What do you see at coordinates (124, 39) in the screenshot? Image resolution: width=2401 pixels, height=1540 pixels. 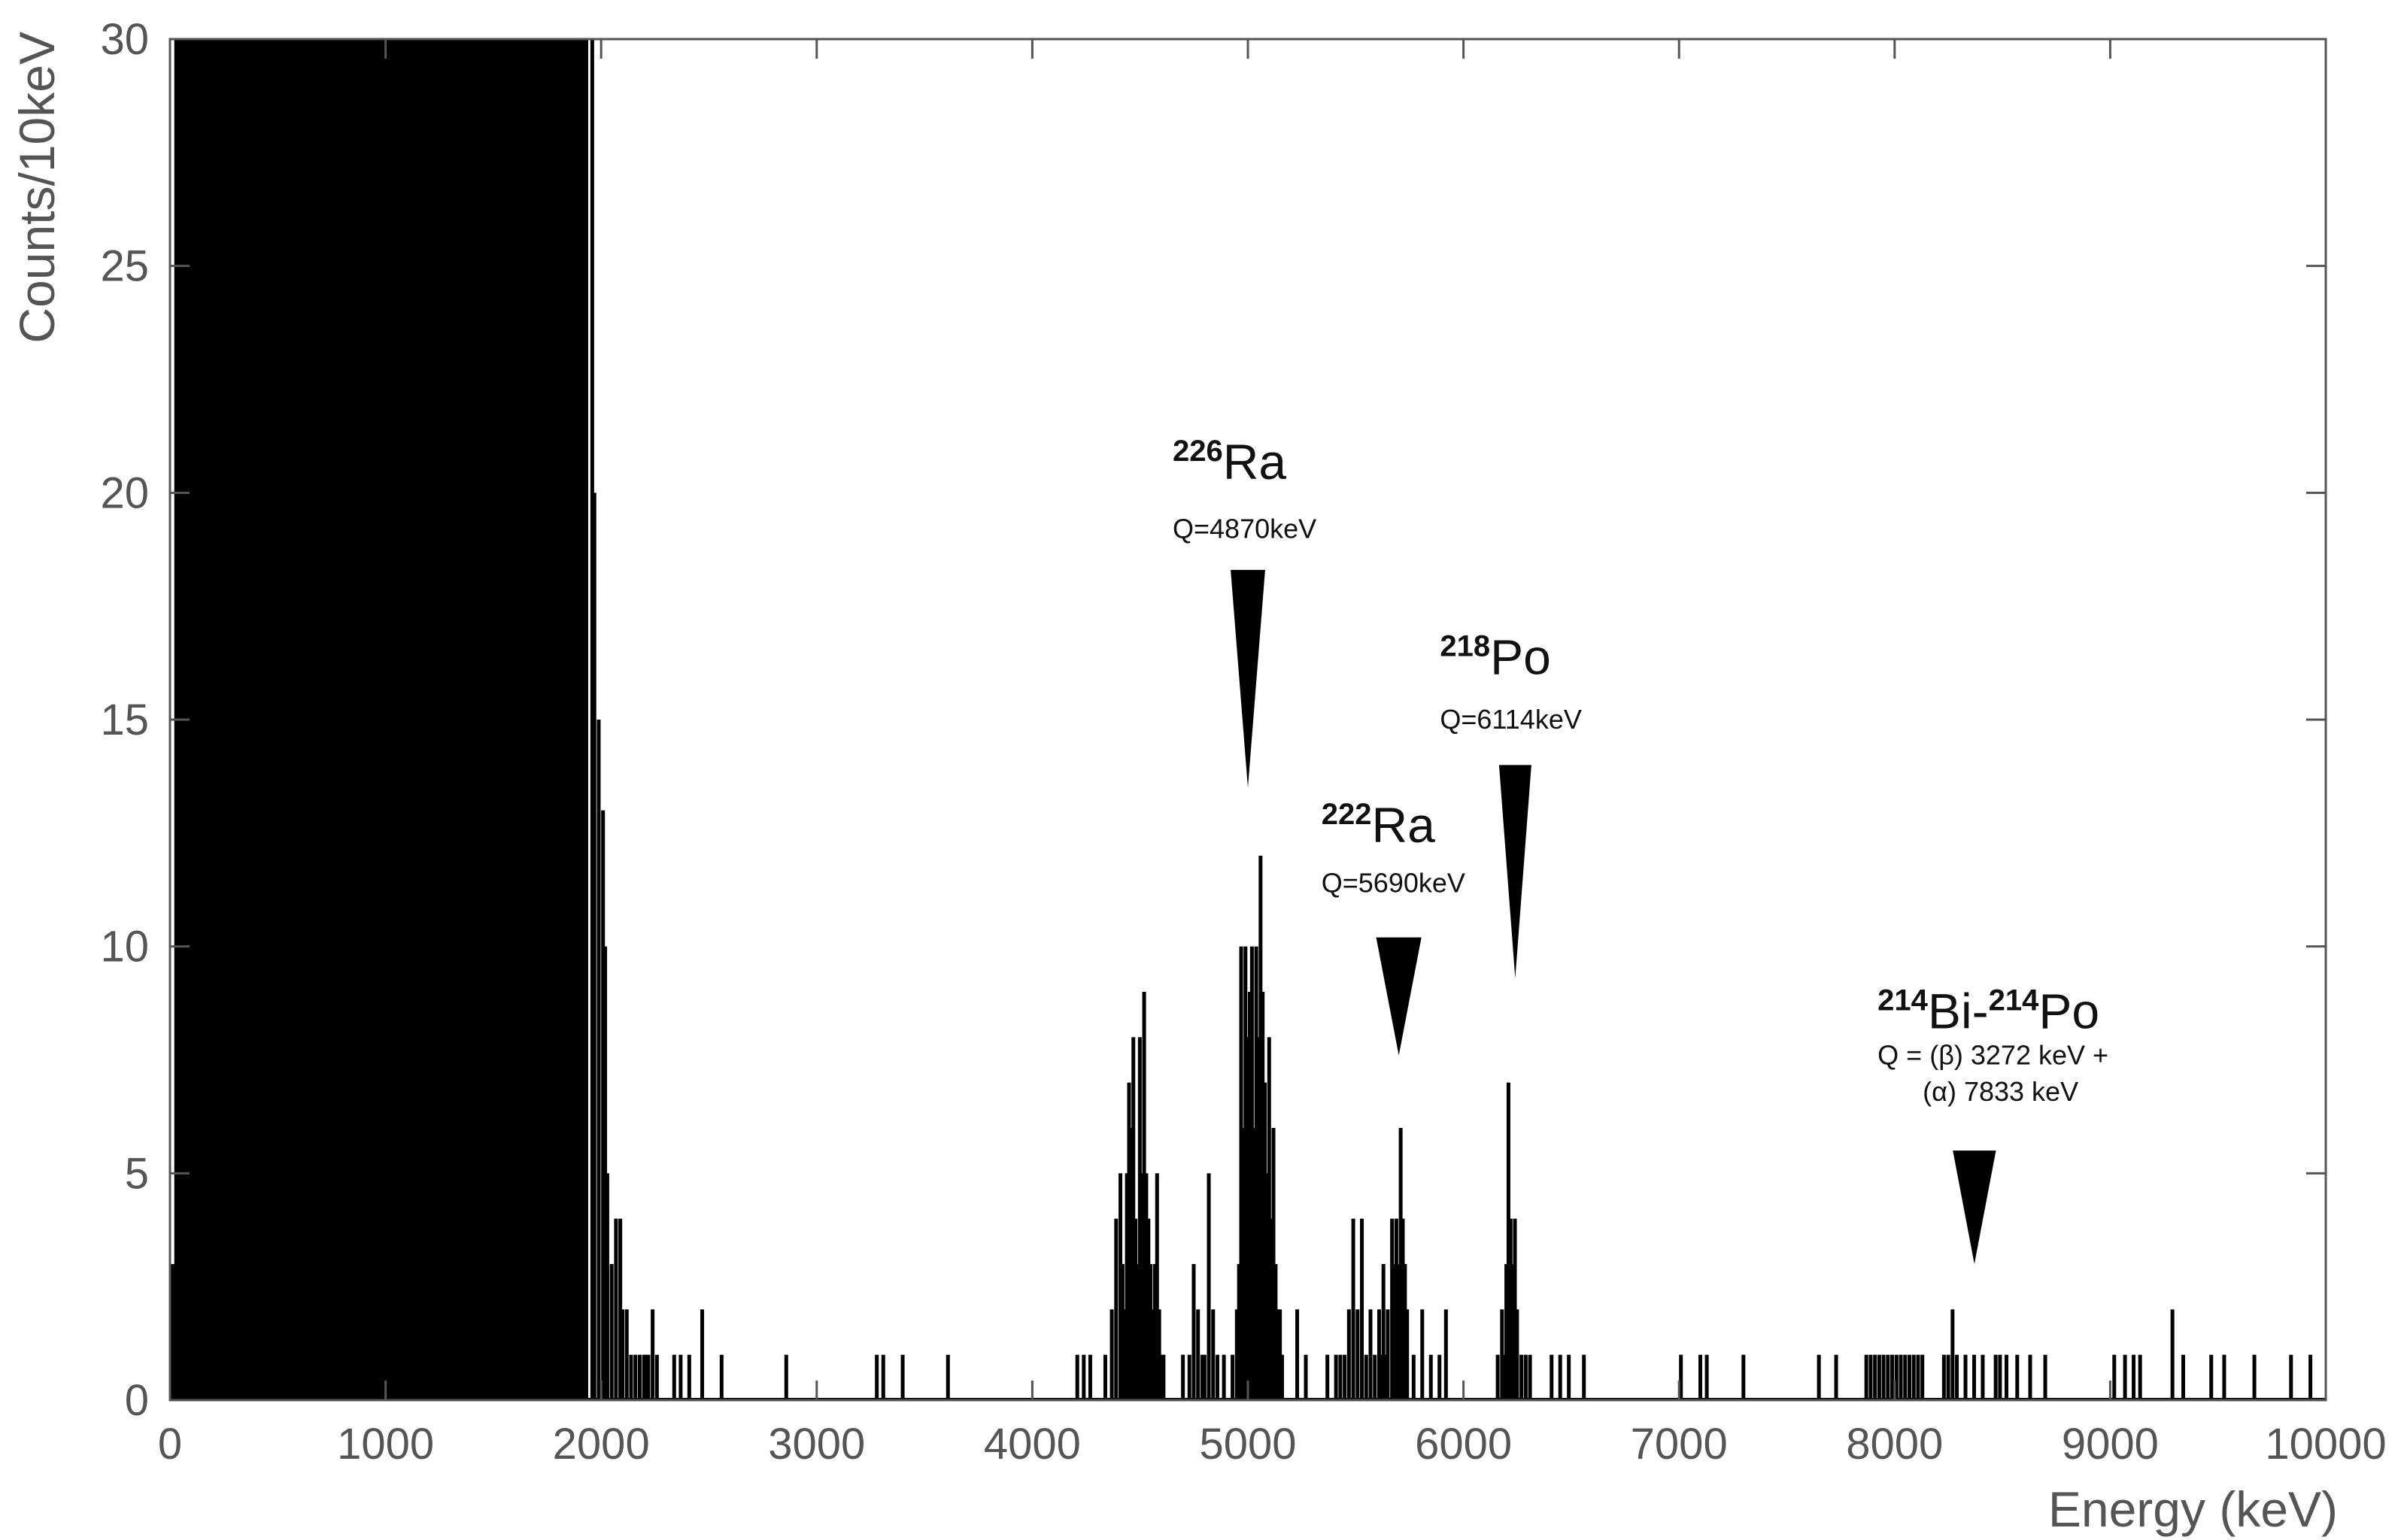 I see `y-tick-label: 30` at bounding box center [124, 39].